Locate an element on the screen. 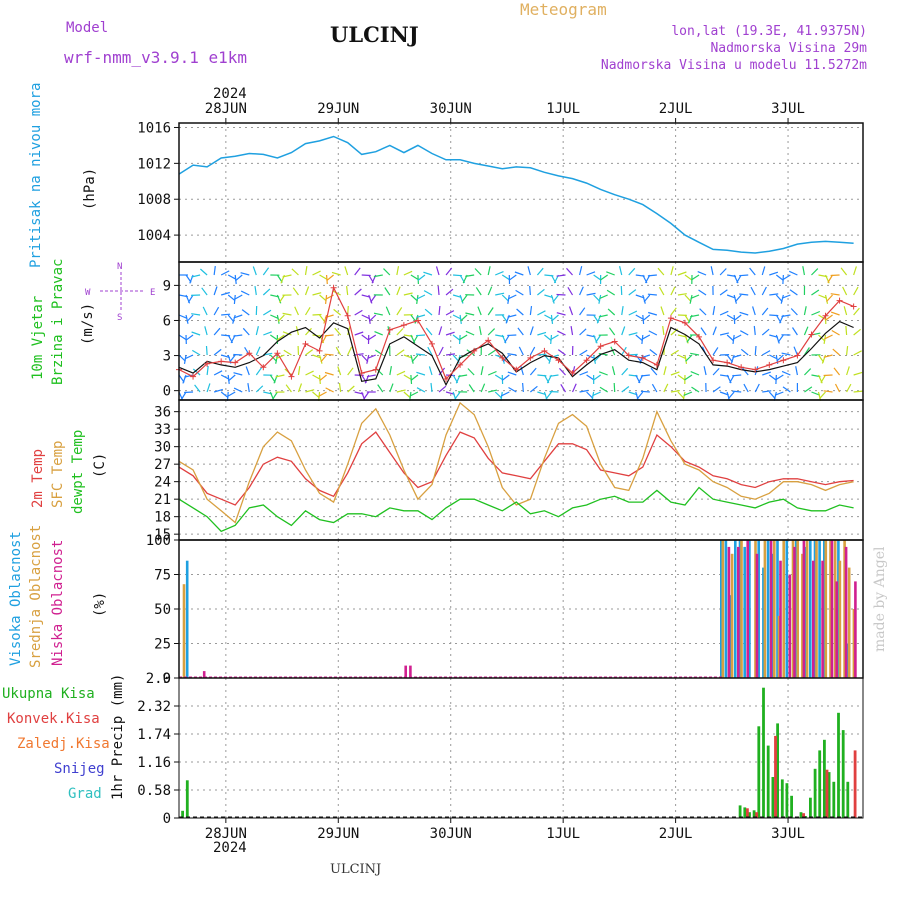 The width and height of the screenshot is (900, 900). xlabel-bottom-0: 28JUN is located at coordinates (226, 834).